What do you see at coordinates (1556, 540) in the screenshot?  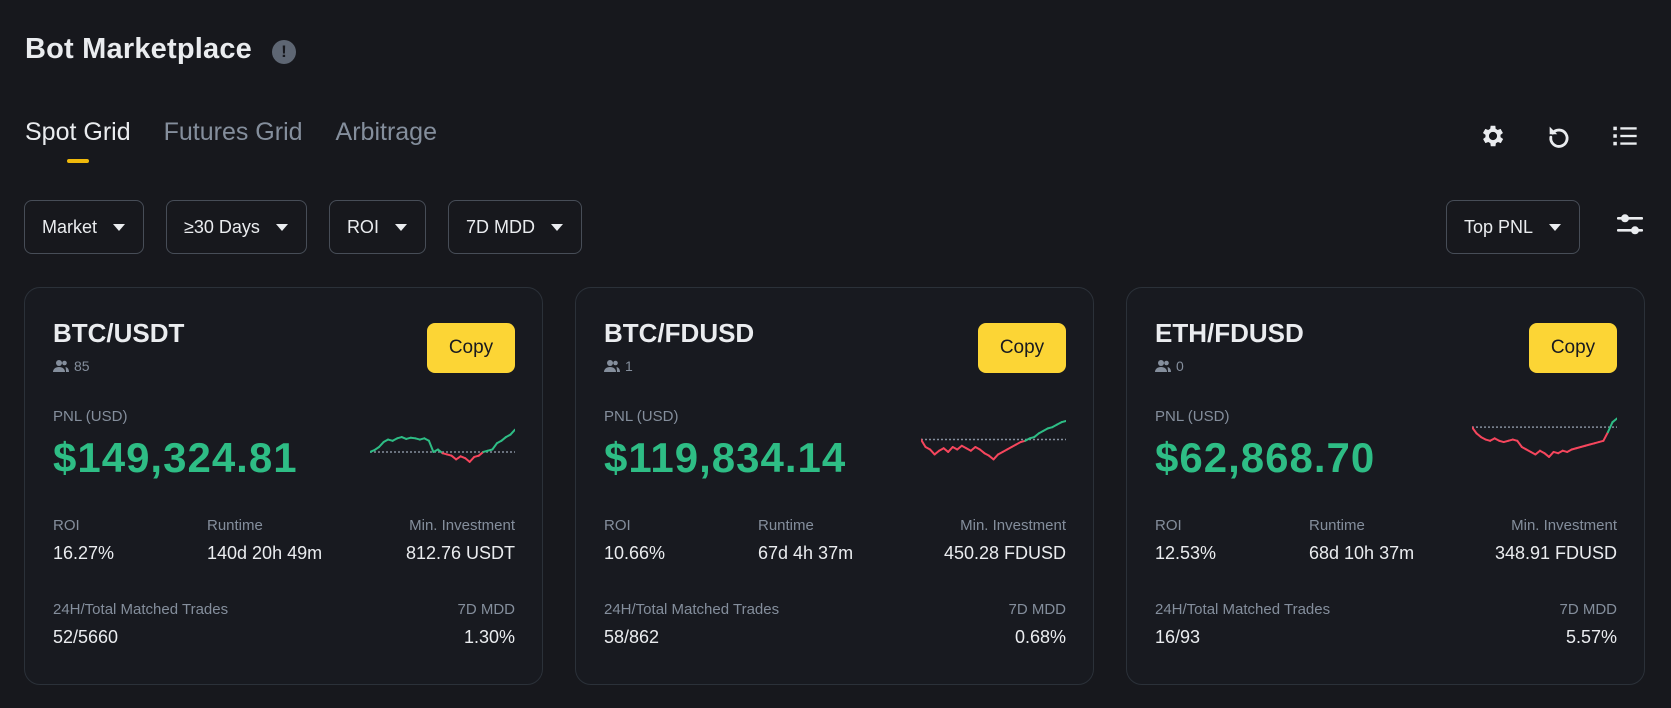 I see `min-investment-stat: Min. Investment 348.91 FDUSD` at bounding box center [1556, 540].